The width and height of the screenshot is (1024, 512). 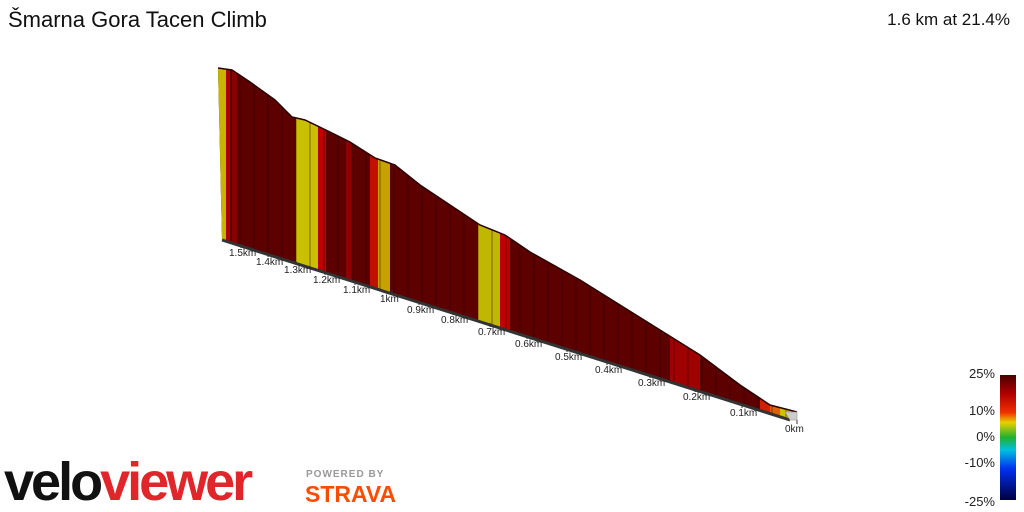 What do you see at coordinates (176, 482) in the screenshot?
I see `logo-viewer: viewer` at bounding box center [176, 482].